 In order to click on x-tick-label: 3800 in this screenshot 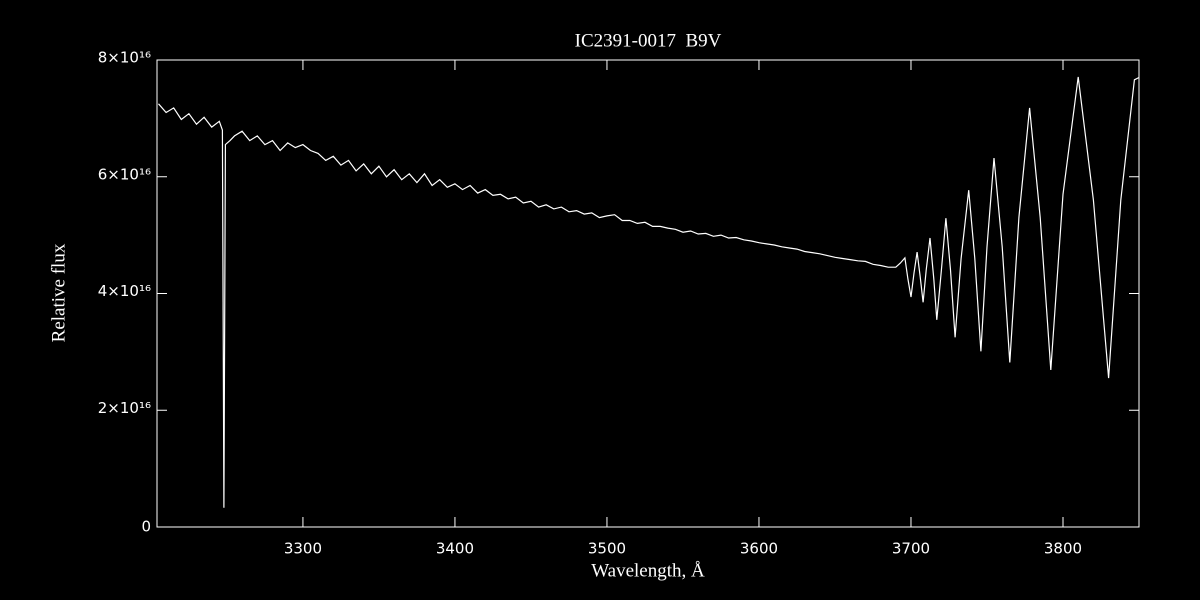, I will do `click(1063, 549)`.